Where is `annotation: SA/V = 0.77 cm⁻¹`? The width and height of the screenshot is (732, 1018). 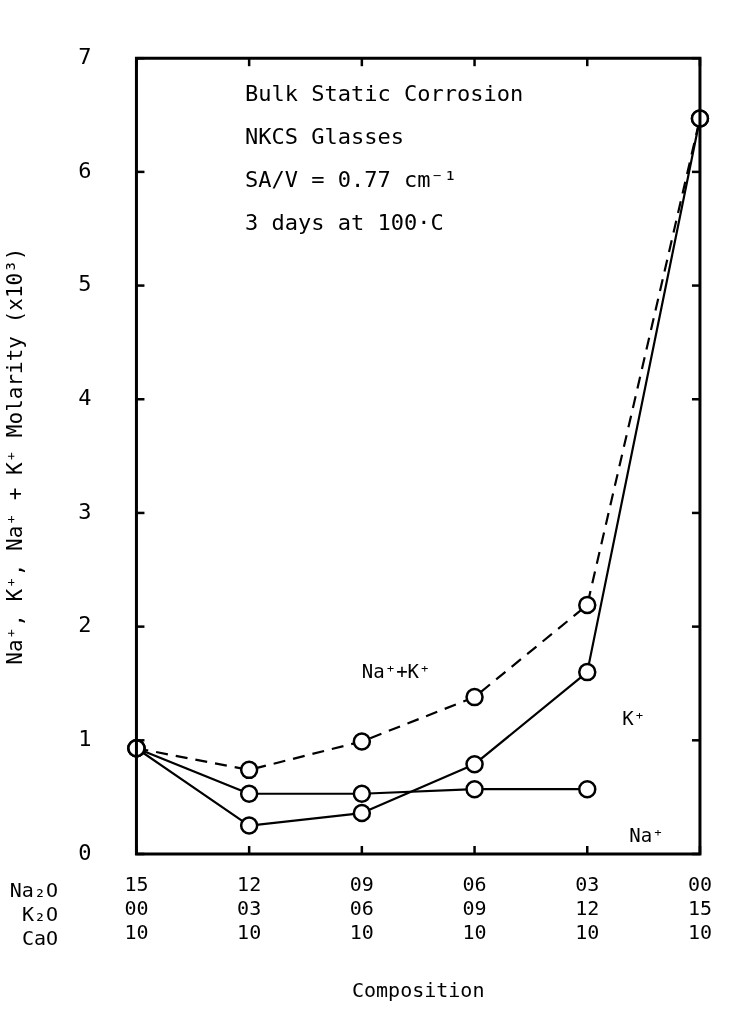
annotation: SA/V = 0.77 cm⁻¹ is located at coordinates (351, 179).